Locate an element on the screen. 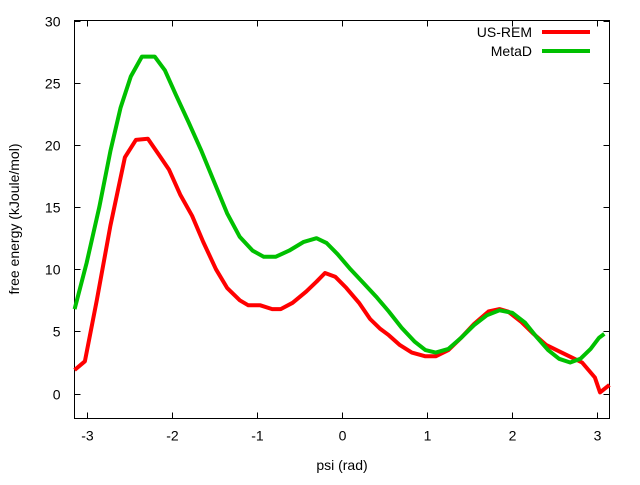 This screenshot has height=485, width=640. x-tick-label: -3 is located at coordinates (87, 436).